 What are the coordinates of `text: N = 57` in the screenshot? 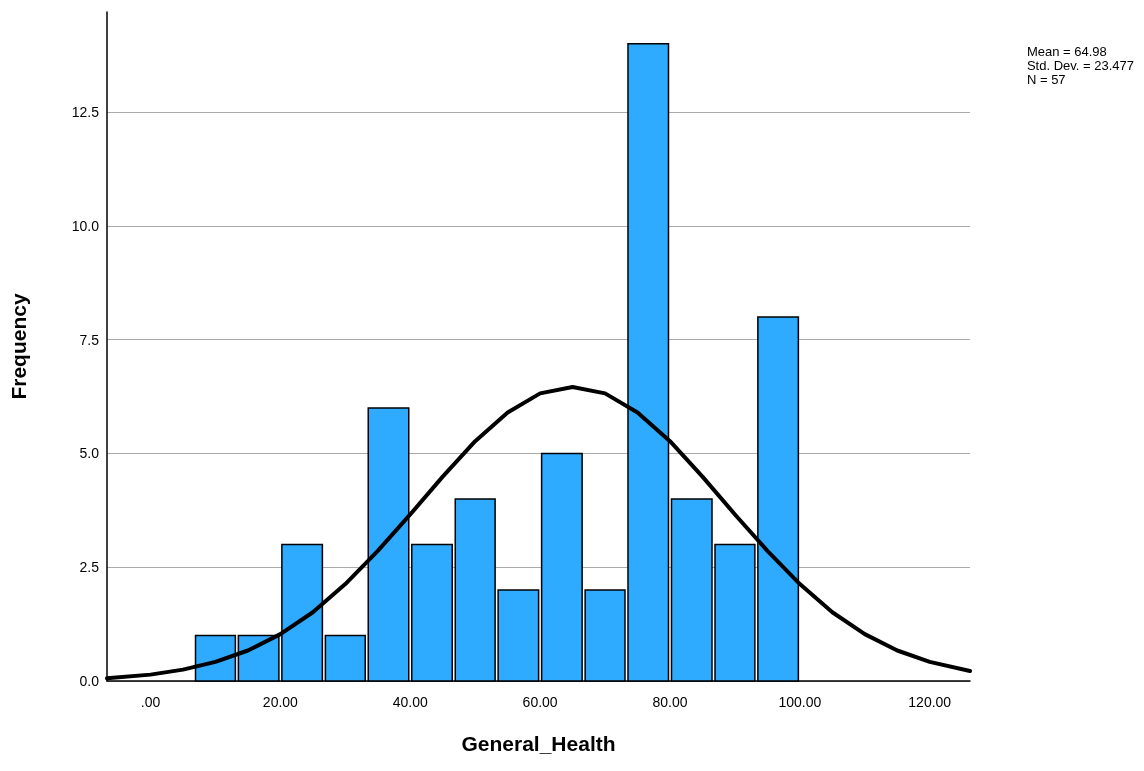 It's located at (1046, 79).